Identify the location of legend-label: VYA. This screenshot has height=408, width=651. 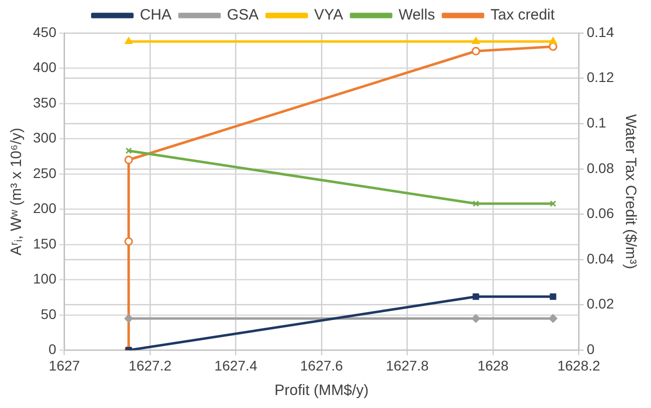
(329, 15).